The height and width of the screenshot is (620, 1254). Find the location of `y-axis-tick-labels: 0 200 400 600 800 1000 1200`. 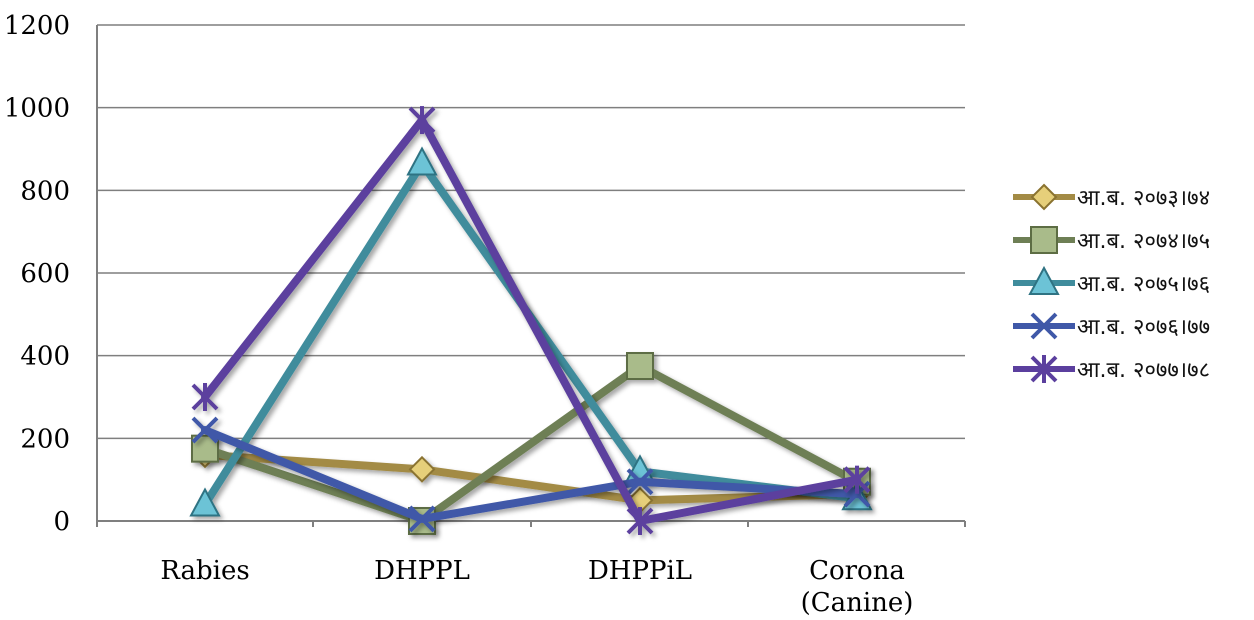

y-axis-tick-labels: 0 200 400 600 800 1000 1200 is located at coordinates (37, 274).